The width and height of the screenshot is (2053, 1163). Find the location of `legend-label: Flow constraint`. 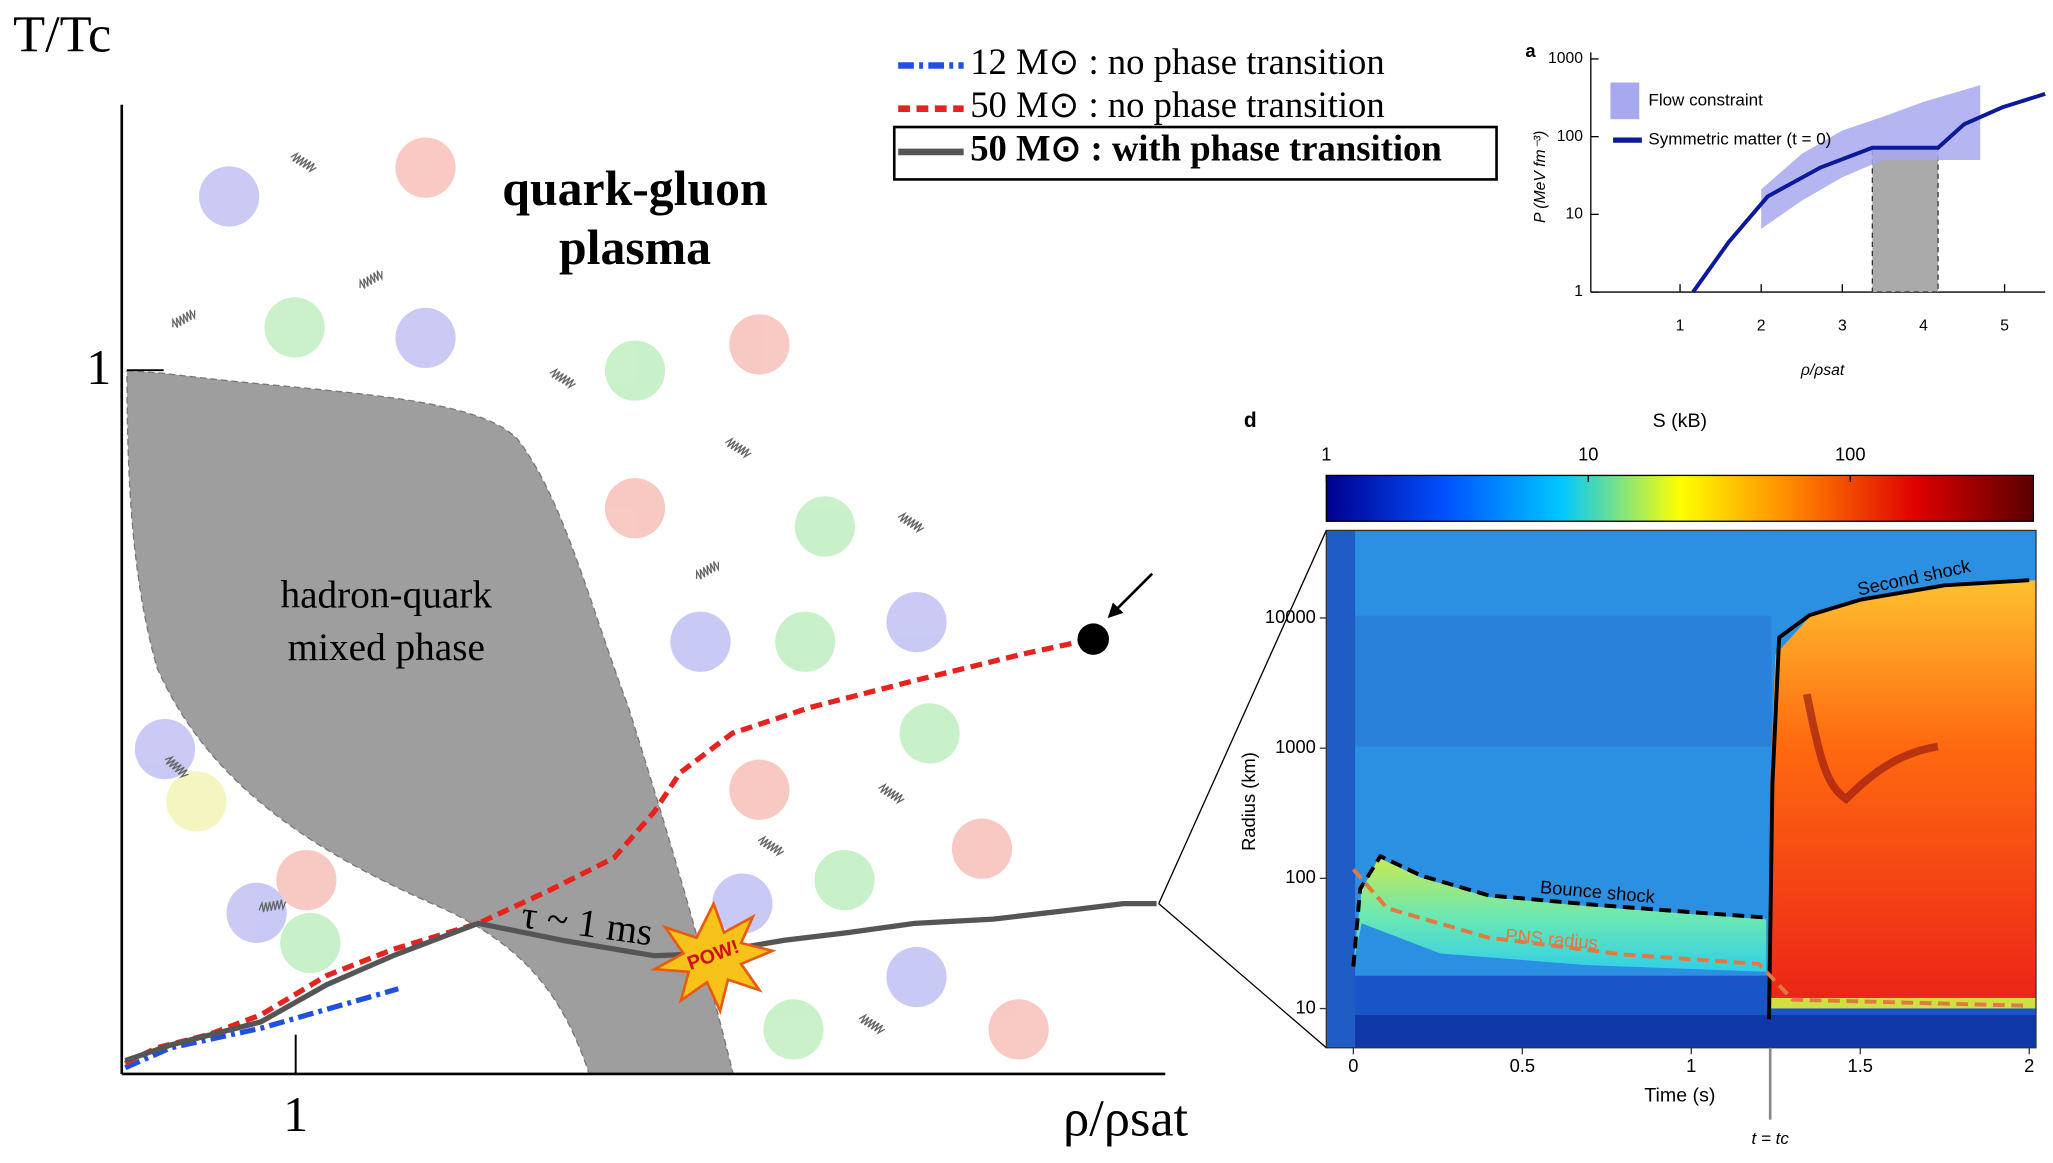

legend-label: Flow constraint is located at coordinates (1705, 99).